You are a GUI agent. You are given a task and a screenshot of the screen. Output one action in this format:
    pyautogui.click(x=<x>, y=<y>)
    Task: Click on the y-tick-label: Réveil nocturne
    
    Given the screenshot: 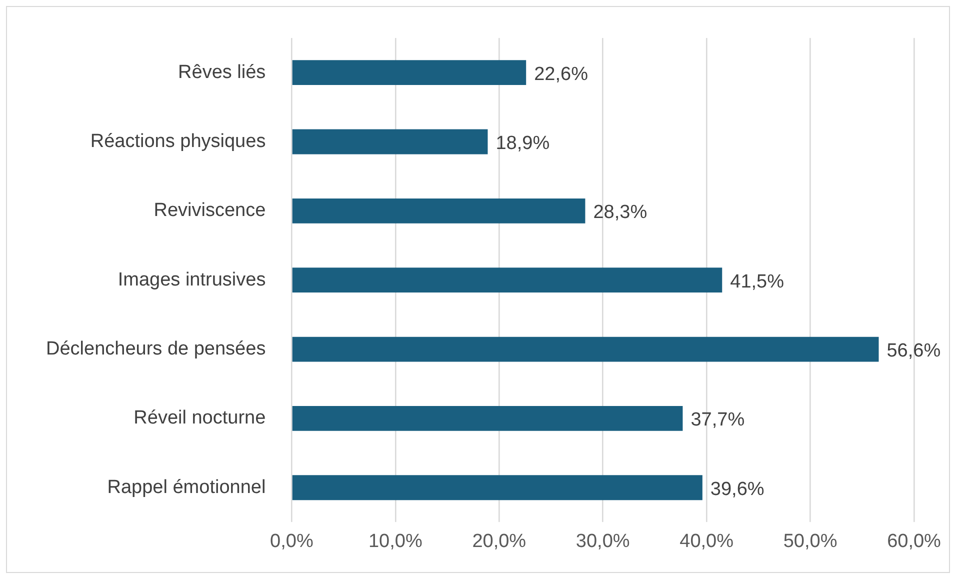 What is the action you would take?
    pyautogui.click(x=200, y=418)
    